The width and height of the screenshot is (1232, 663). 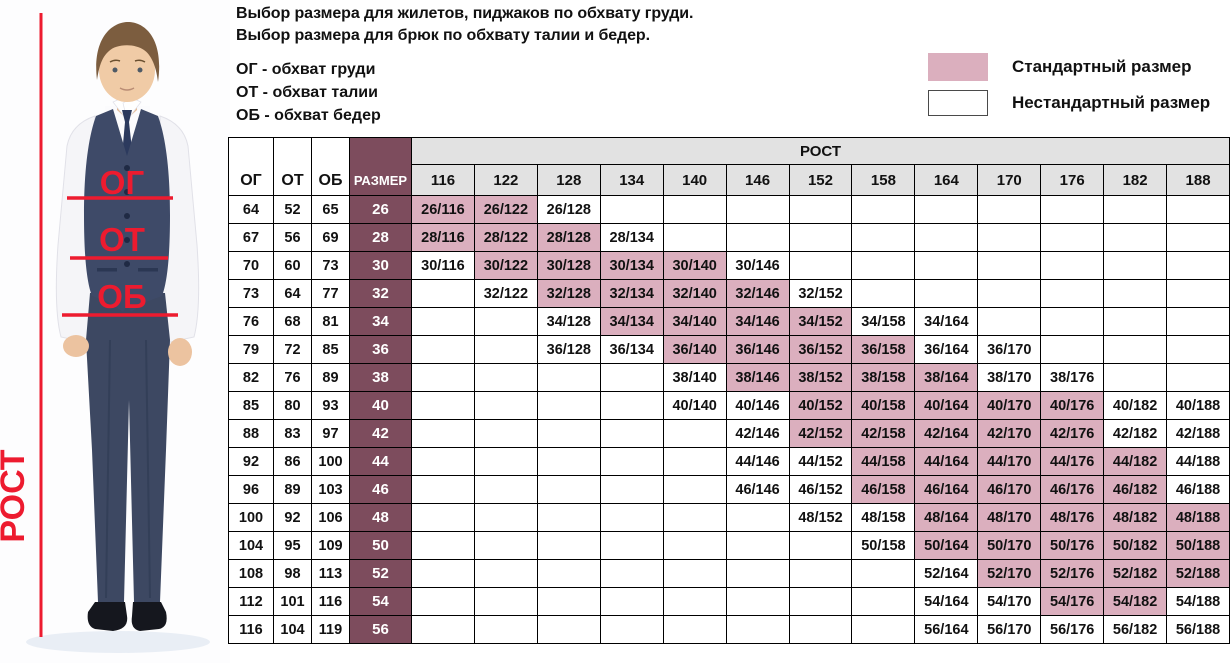 I want to click on size-combo-cell: 48/164, so click(x=946, y=517).